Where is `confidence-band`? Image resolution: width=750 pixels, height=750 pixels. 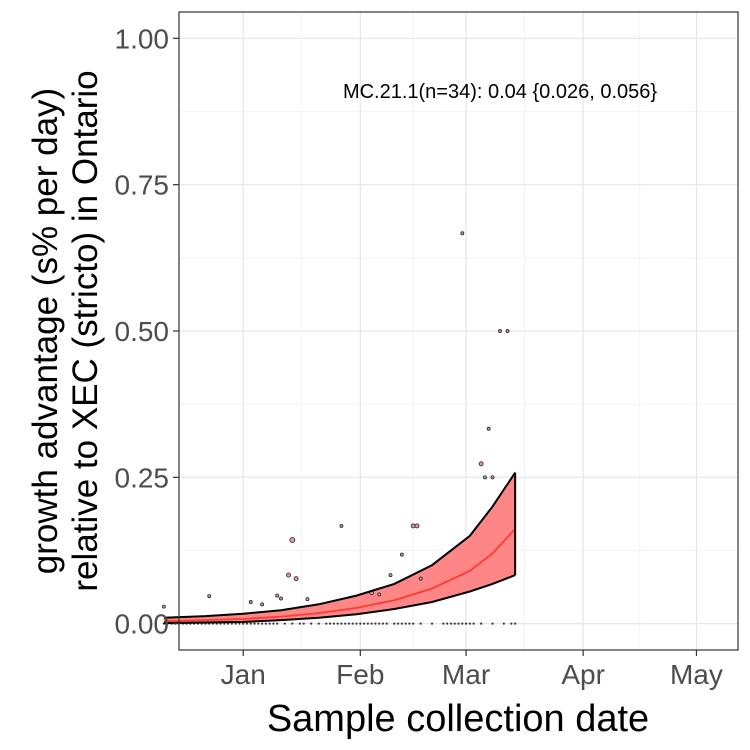
confidence-band is located at coordinates (339, 548).